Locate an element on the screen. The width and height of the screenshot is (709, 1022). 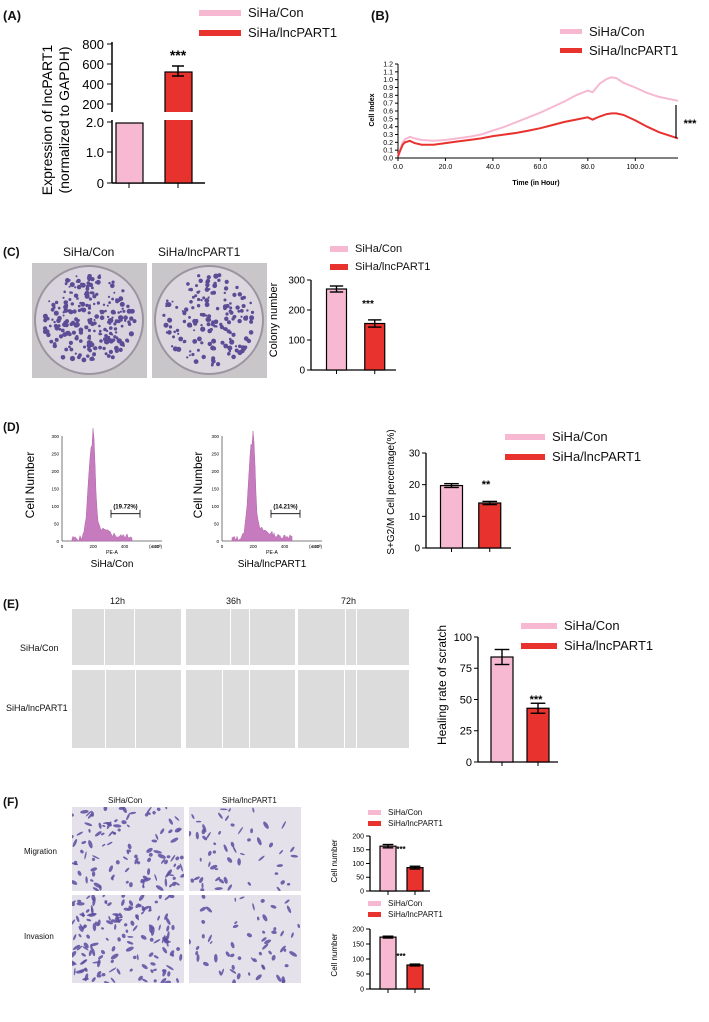
panel-b-label: (B) is located at coordinates (380, 15).